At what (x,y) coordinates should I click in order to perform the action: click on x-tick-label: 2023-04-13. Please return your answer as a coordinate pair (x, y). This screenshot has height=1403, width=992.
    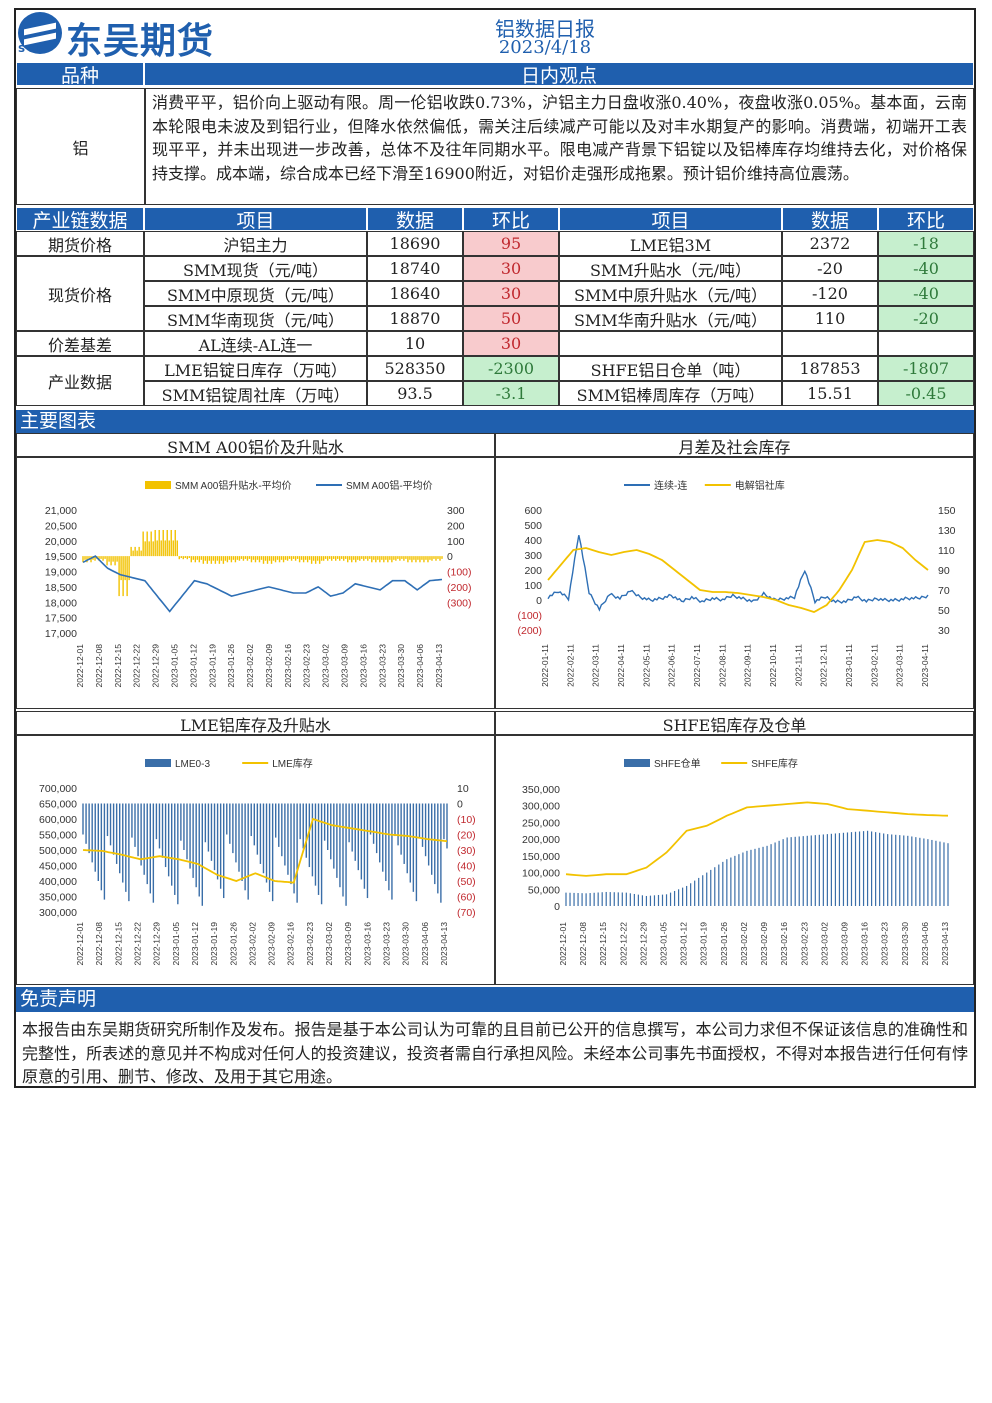
    Looking at the image, I should click on (439, 666).